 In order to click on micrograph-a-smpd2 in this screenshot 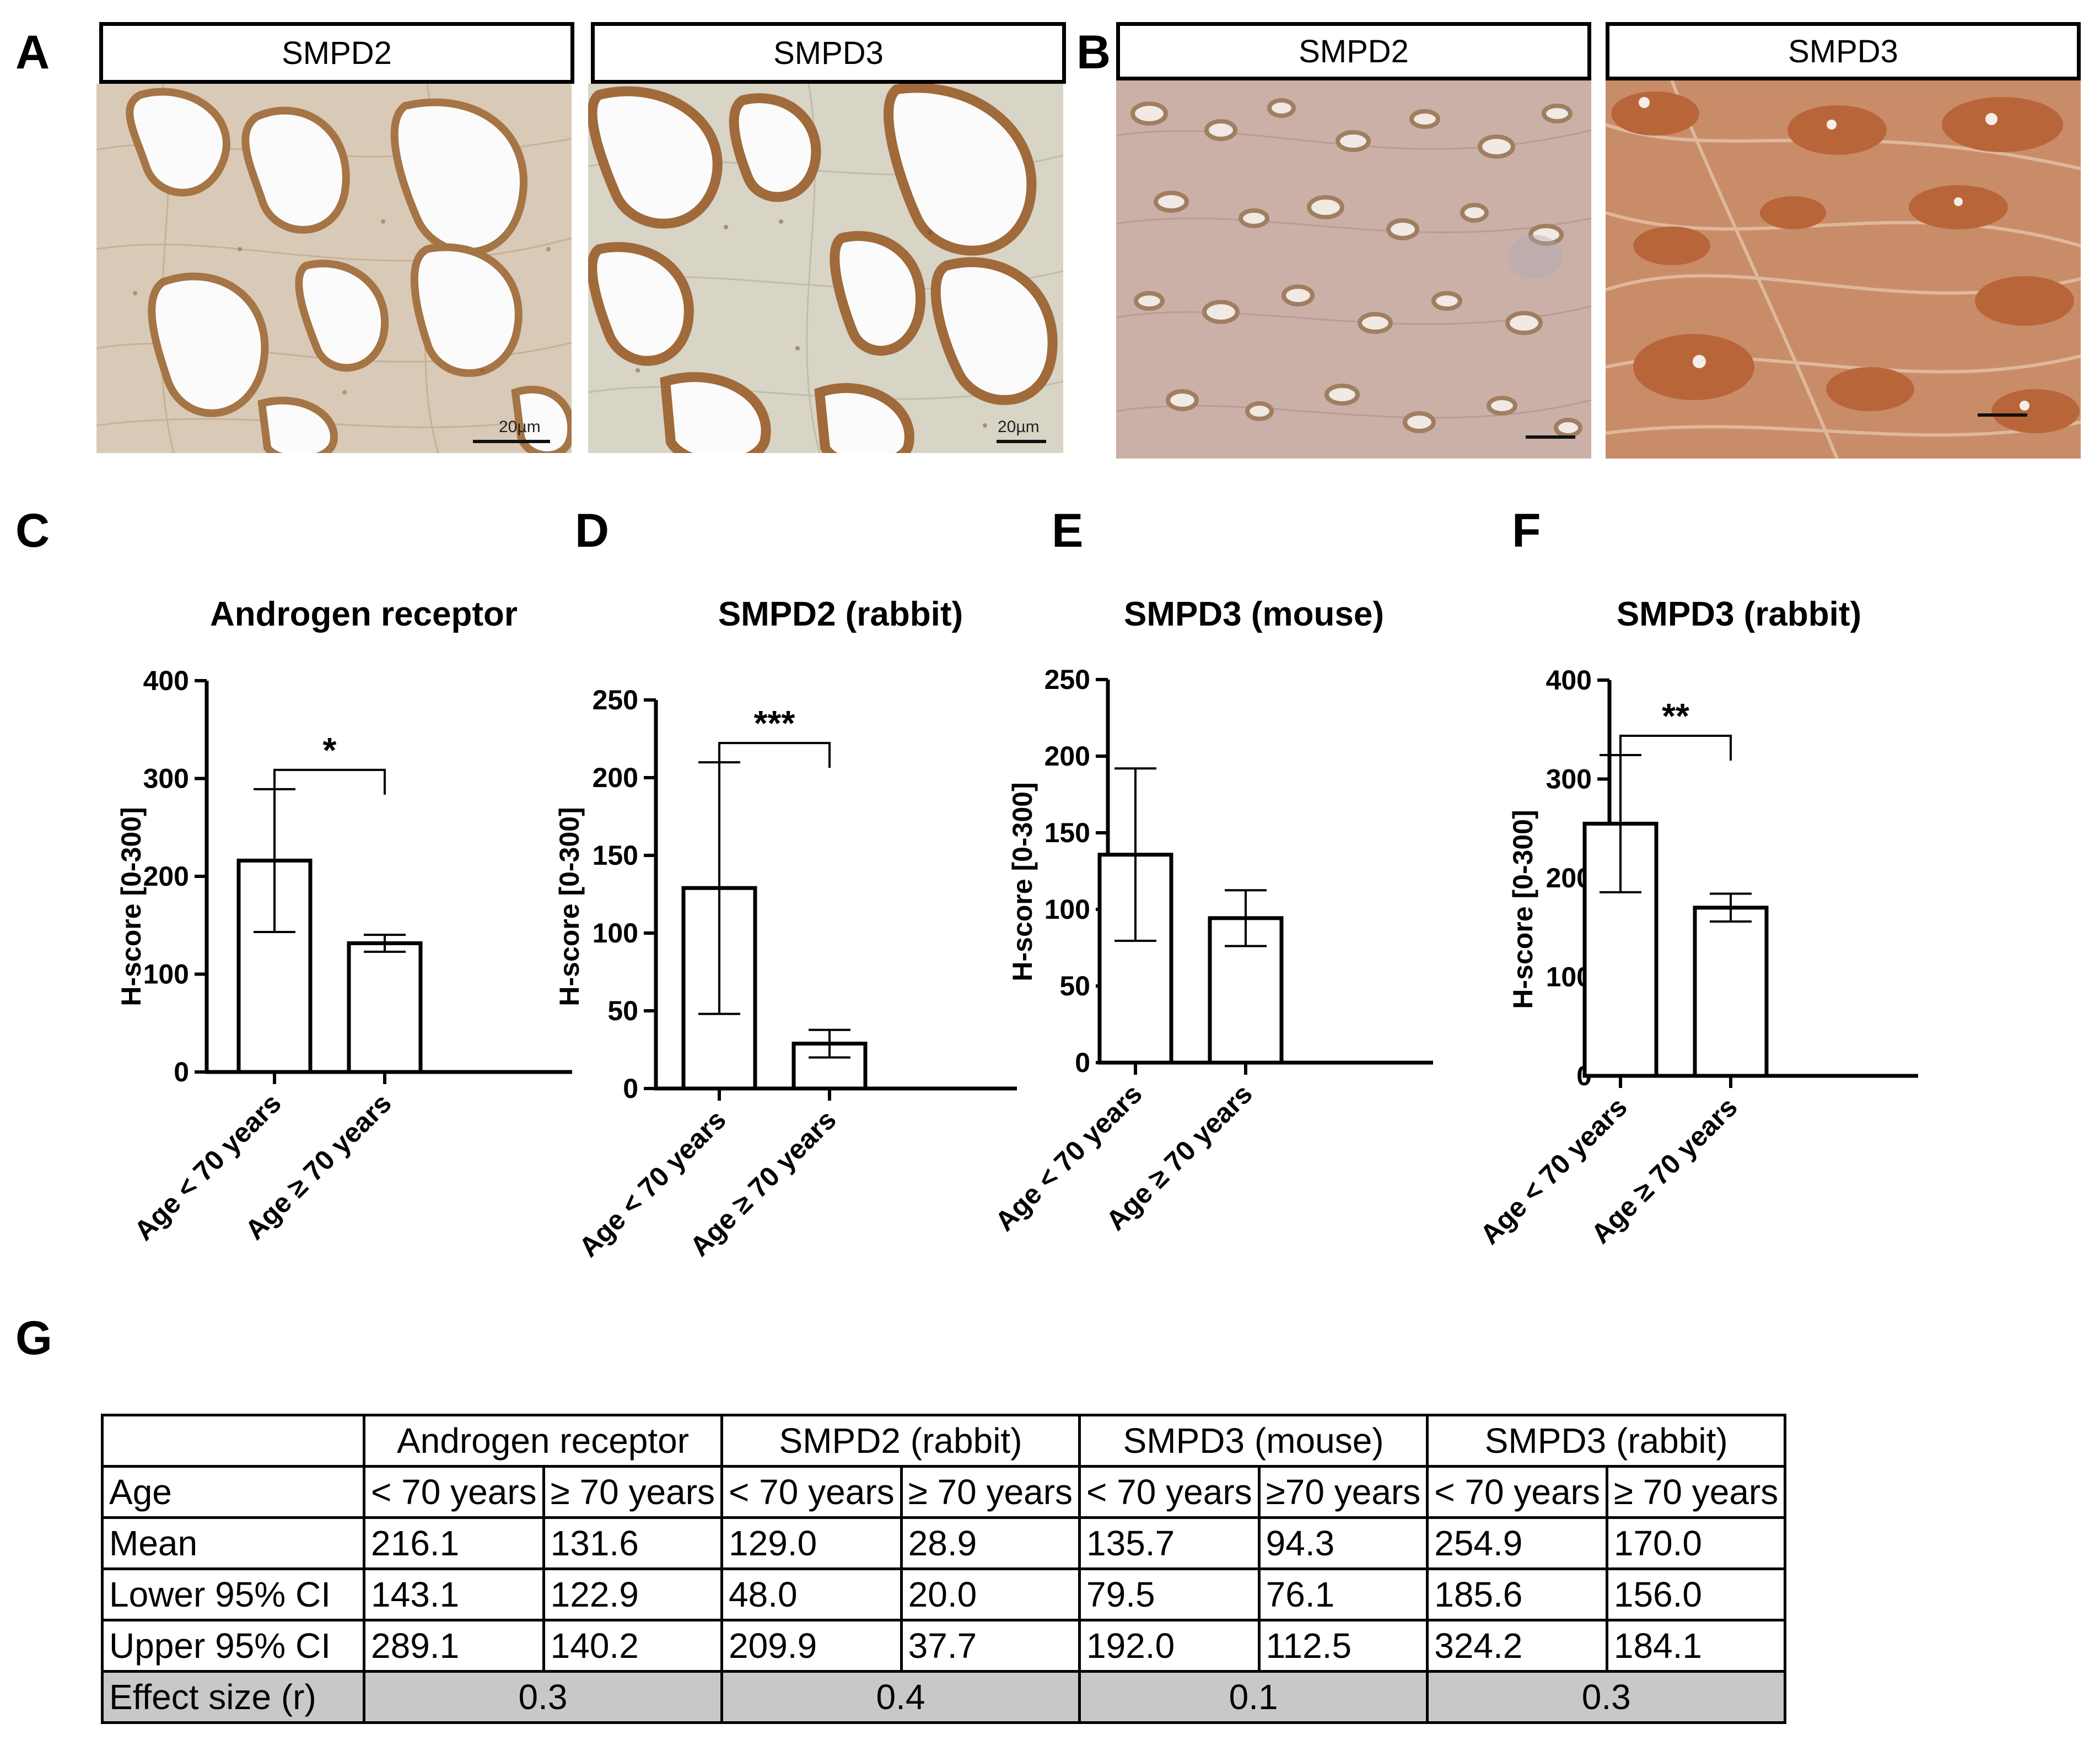, I will do `click(334, 268)`.